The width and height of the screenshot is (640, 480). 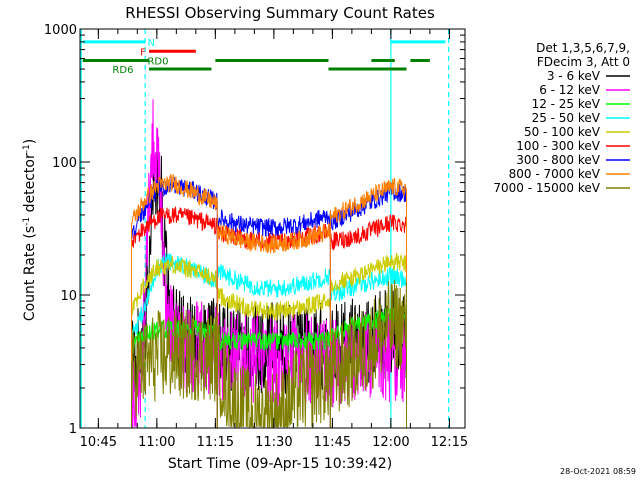 I want to click on flag-label-rd6: RD6, so click(x=122, y=70).